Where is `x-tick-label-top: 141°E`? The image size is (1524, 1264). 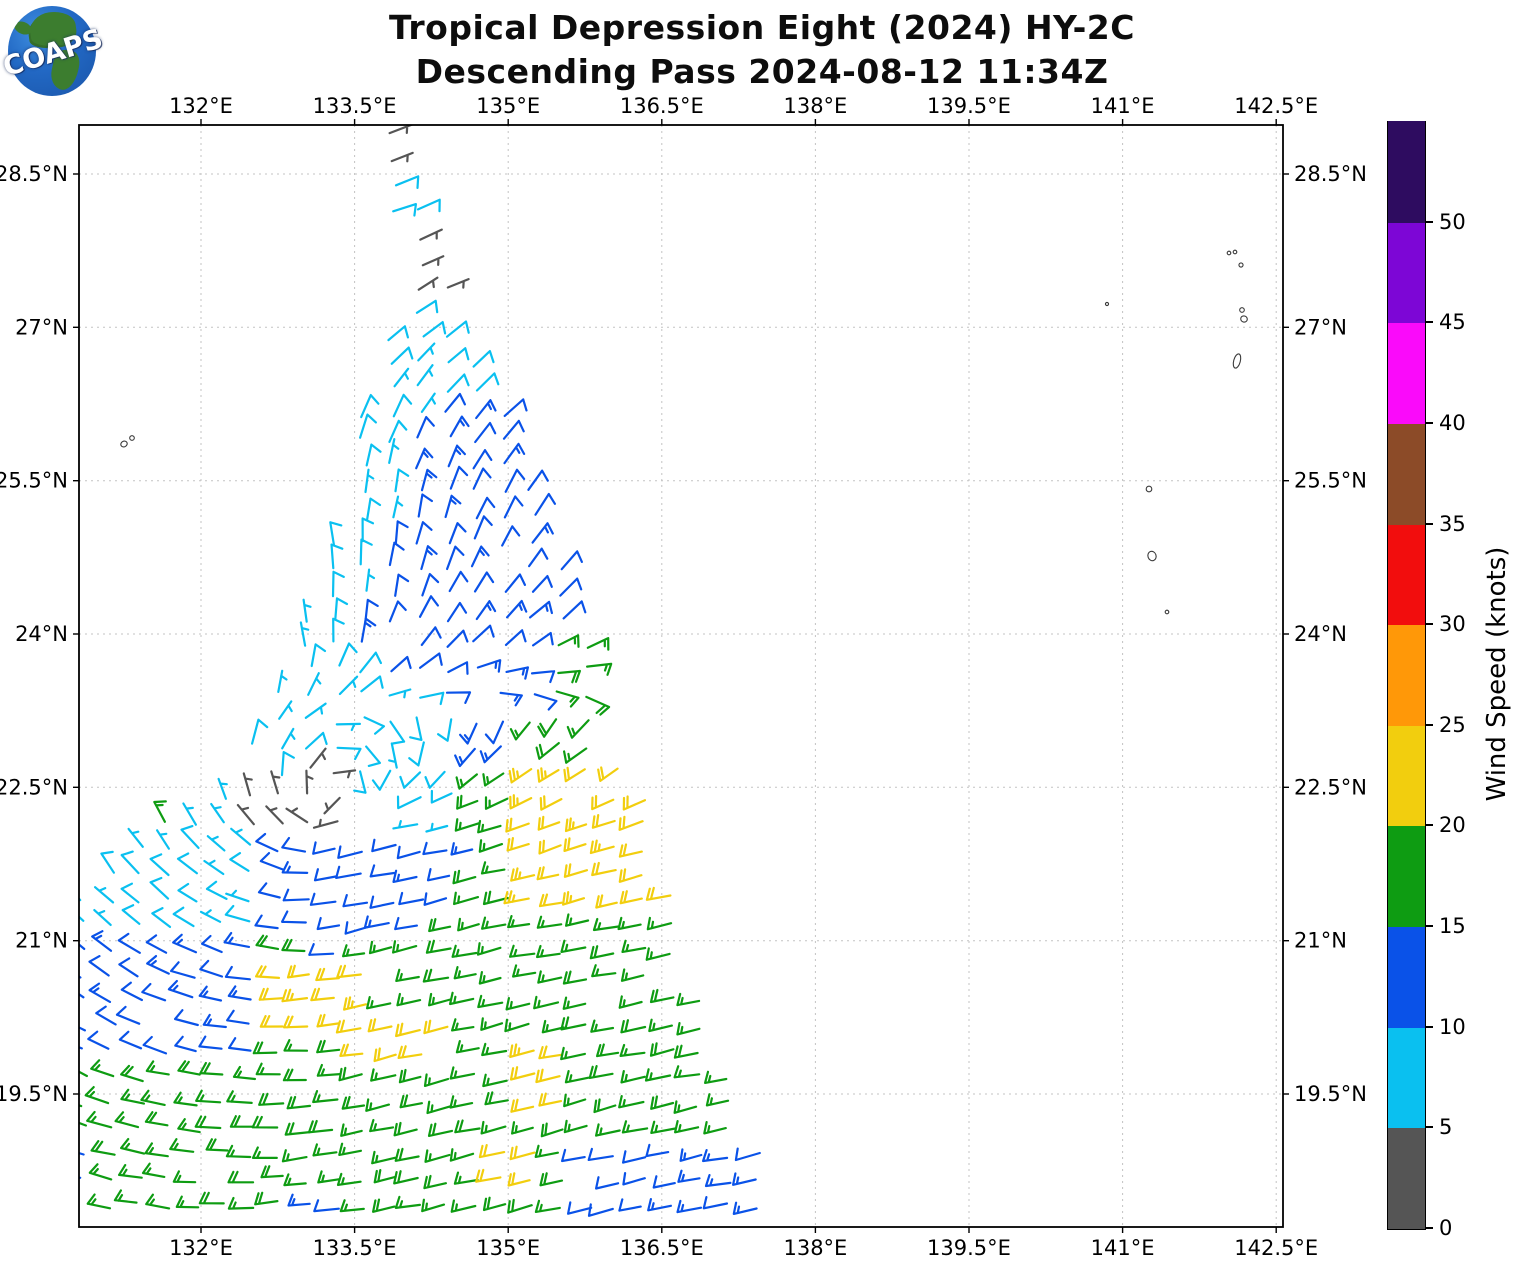
x-tick-label-top: 141°E is located at coordinates (1123, 106).